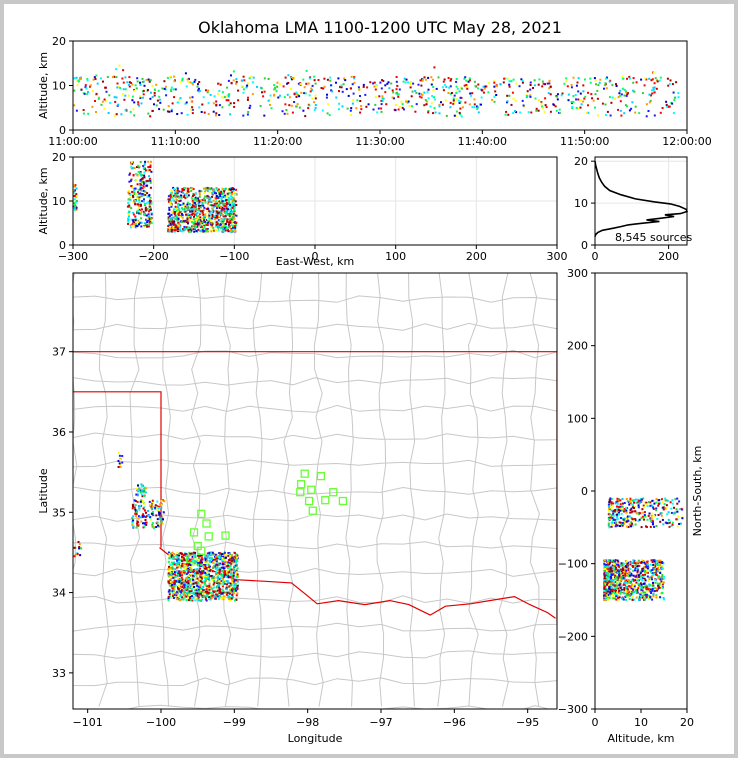 Image resolution: width=738 pixels, height=758 pixels. Describe the element at coordinates (312, 510) in the screenshot. I see `lma-station-marker` at that location.